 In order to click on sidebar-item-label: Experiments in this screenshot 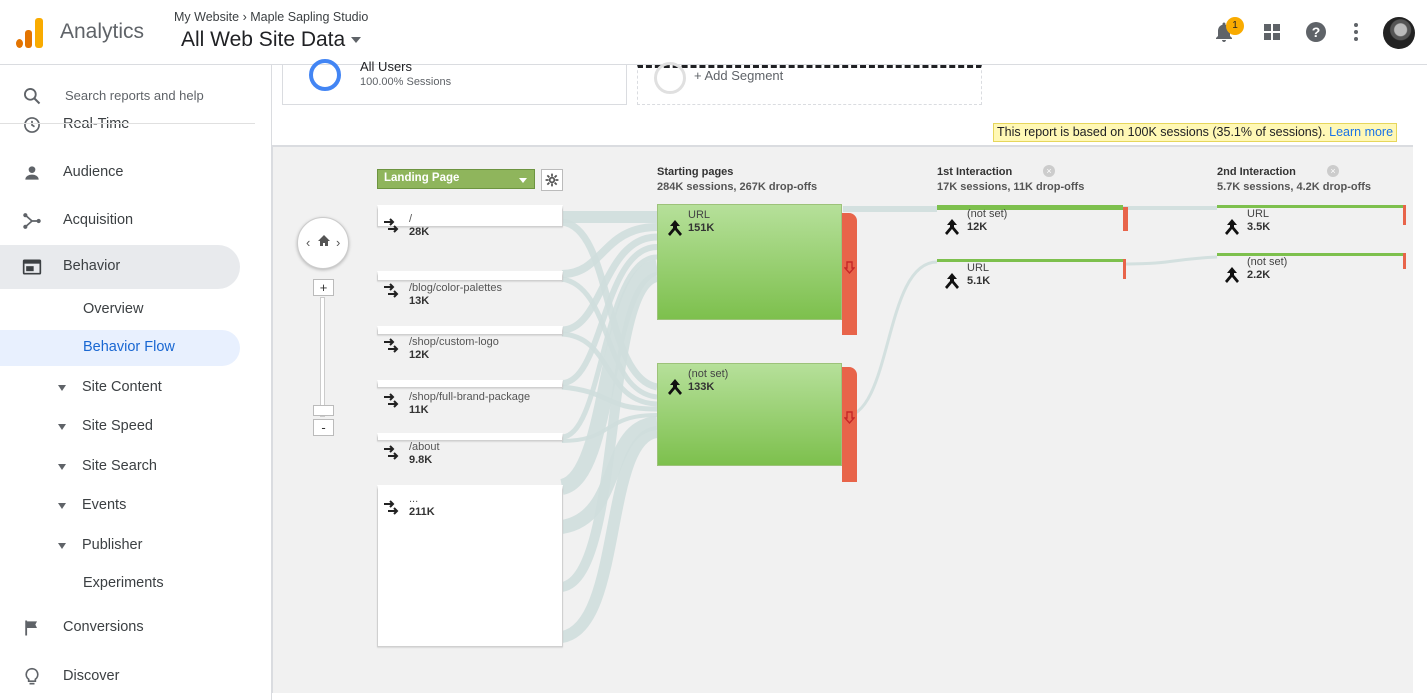, I will do `click(123, 583)`.